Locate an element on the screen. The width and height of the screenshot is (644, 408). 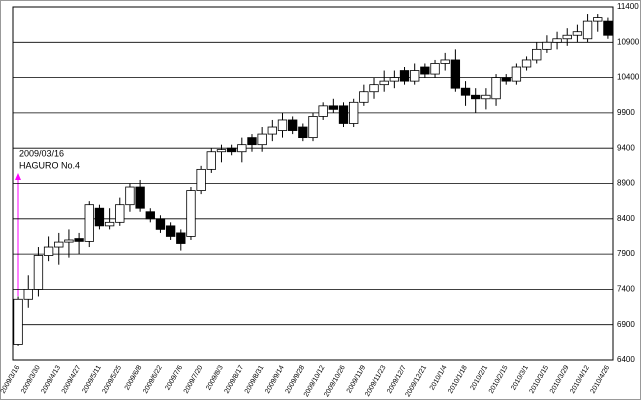
y-tick-label: 7400 is located at coordinates (626, 289).